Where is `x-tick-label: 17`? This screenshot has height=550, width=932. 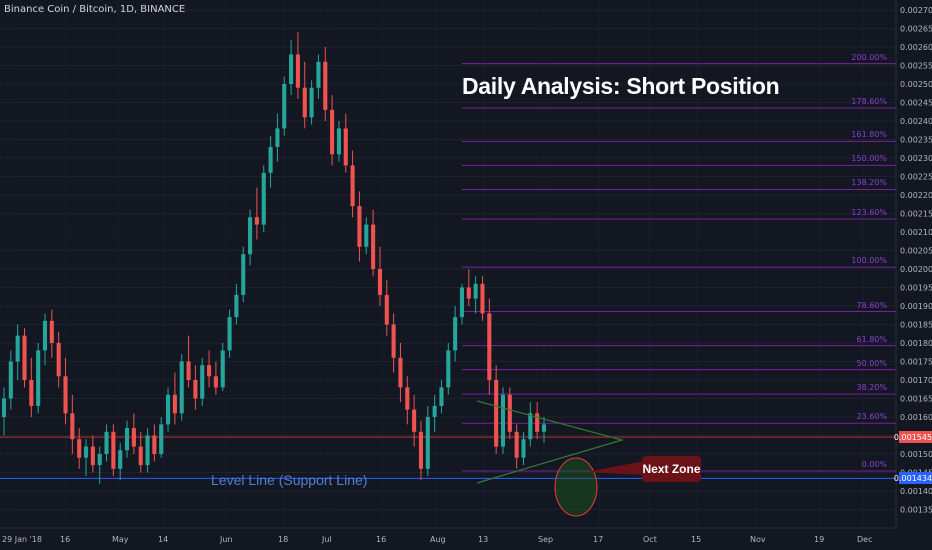
x-tick-label: 17 is located at coordinates (598, 539).